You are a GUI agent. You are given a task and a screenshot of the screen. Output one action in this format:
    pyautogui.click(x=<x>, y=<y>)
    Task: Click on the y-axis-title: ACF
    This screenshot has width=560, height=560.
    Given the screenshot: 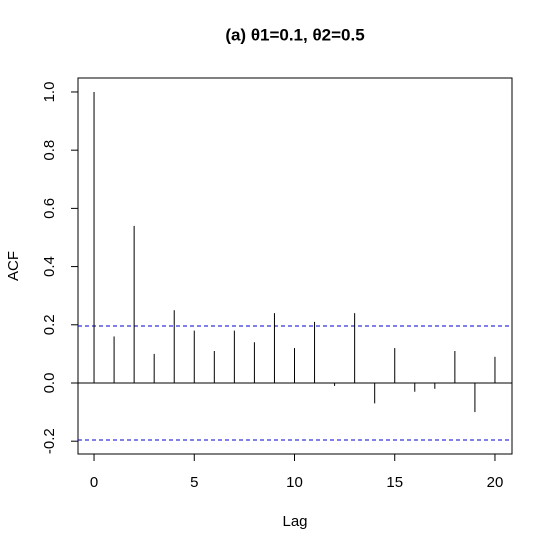 What is the action you would take?
    pyautogui.click(x=13, y=266)
    